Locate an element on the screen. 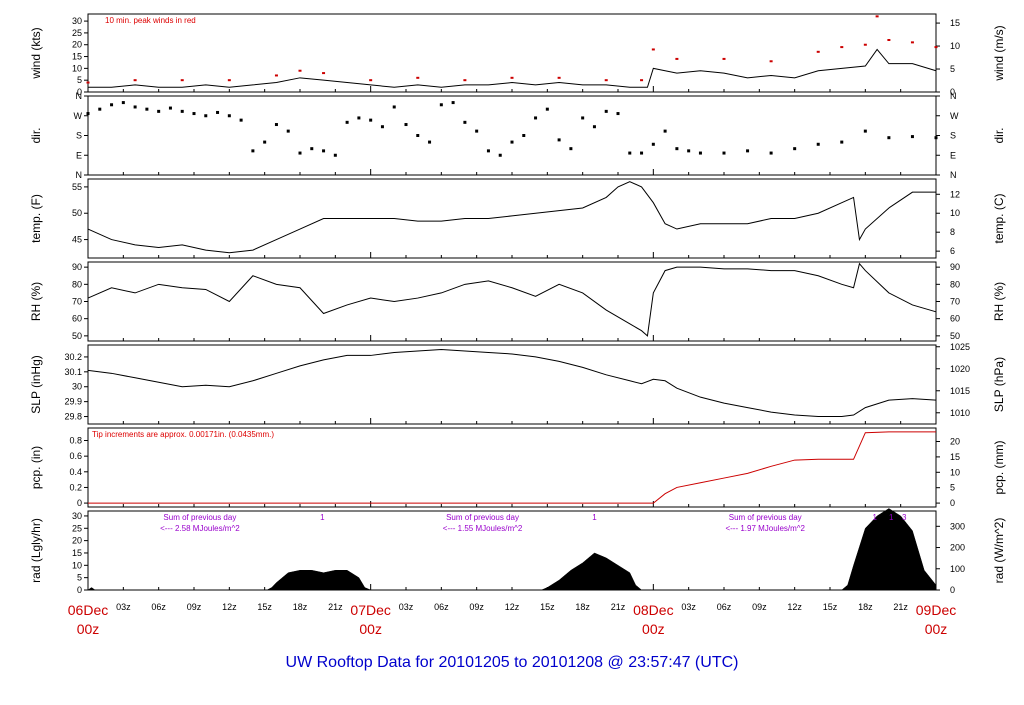  series-line-temp is located at coordinates (511, 217).